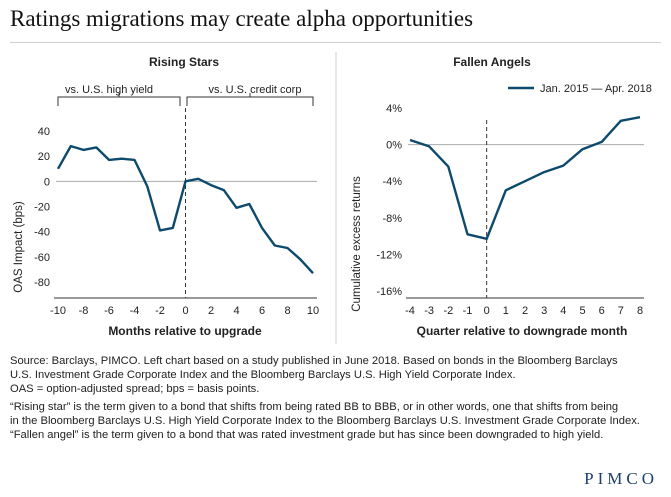 The image size is (671, 497). What do you see at coordinates (109, 311) in the screenshot?
I see `left-x-tick-label: -6` at bounding box center [109, 311].